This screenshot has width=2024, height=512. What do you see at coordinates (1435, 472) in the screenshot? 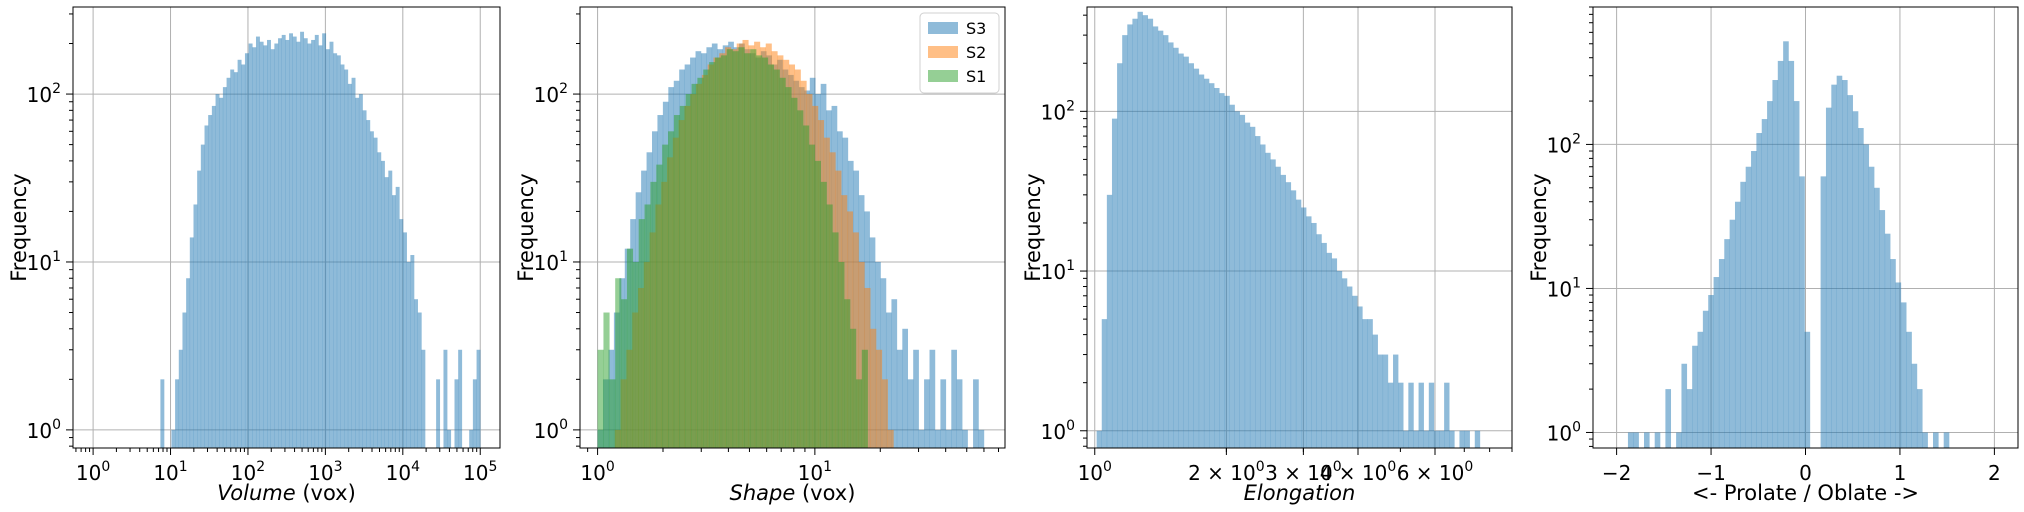
I see `x-tick-label: 6 × 100` at bounding box center [1435, 472].